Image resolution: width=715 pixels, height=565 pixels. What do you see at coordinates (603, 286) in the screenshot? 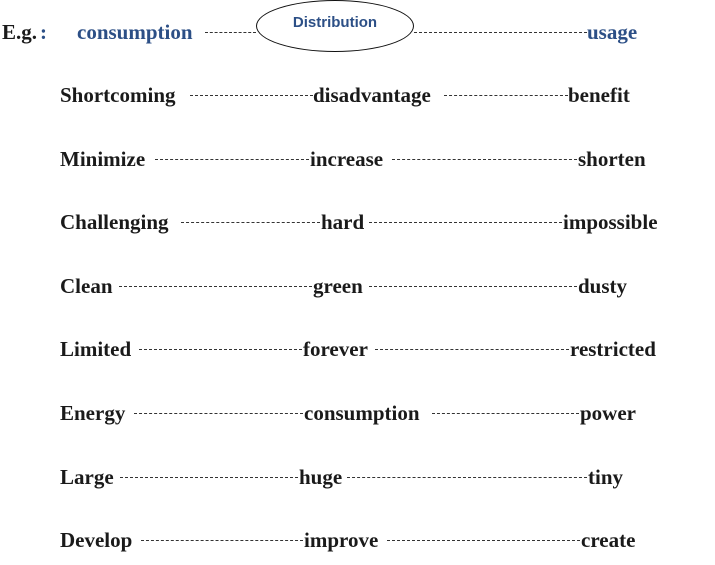
I see `row-right-word: dusty` at bounding box center [603, 286].